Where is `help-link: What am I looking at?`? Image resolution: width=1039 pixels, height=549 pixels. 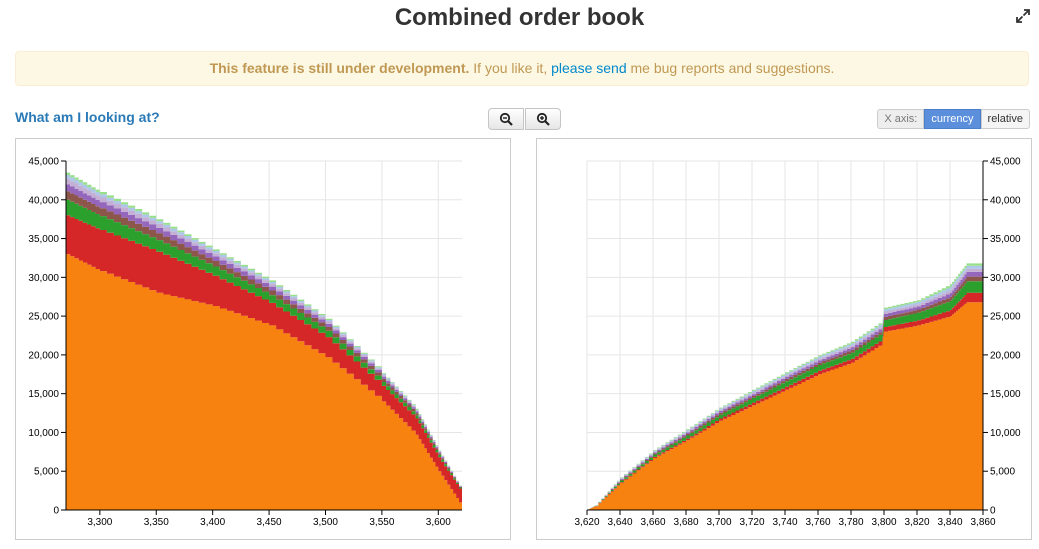 help-link: What am I looking at? is located at coordinates (87, 117).